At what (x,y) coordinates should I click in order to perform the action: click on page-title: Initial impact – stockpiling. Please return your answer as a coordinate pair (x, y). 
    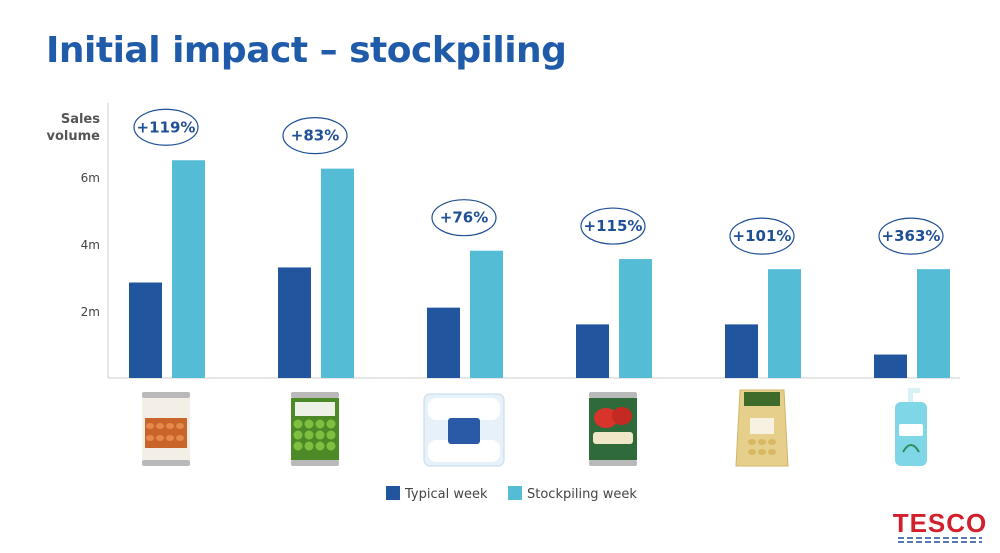
    Looking at the image, I should click on (306, 50).